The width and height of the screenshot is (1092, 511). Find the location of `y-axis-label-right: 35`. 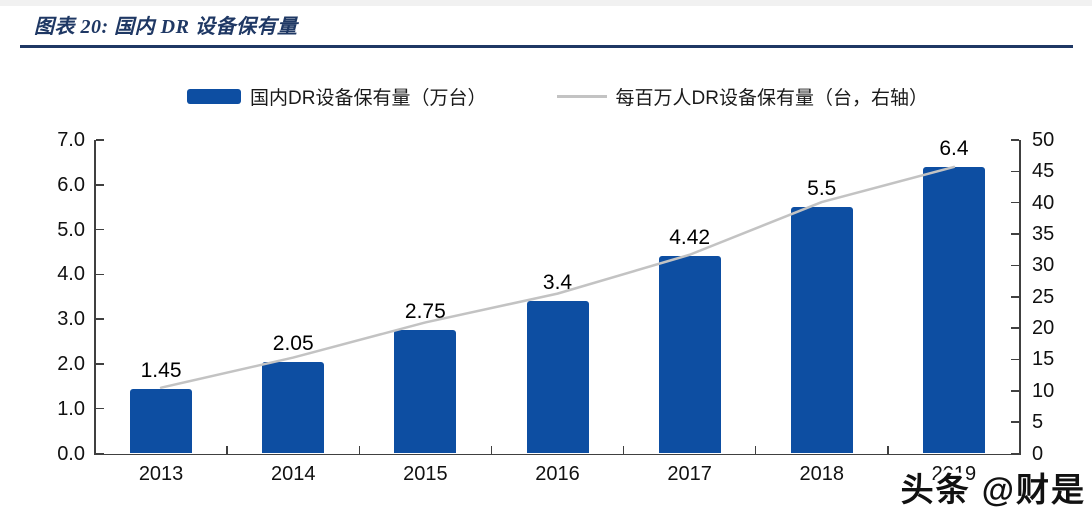

y-axis-label-right: 35 is located at coordinates (1043, 234).